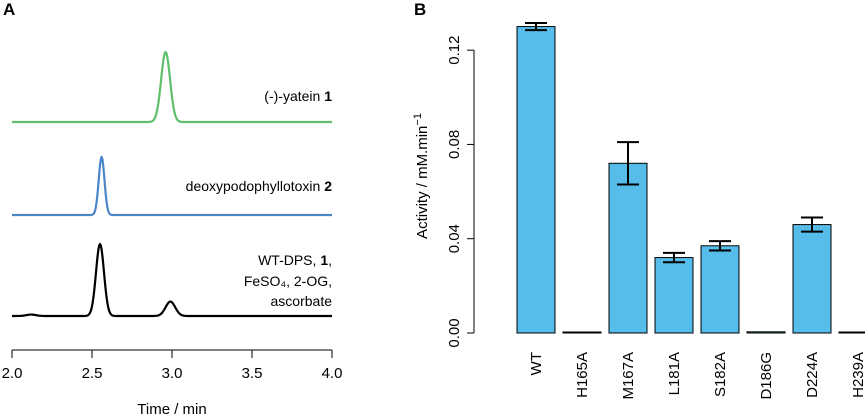 The height and width of the screenshot is (419, 865). Describe the element at coordinates (421, 176) in the screenshot. I see `panel-b-y-axis-title: Activity / mM.min−1` at that location.